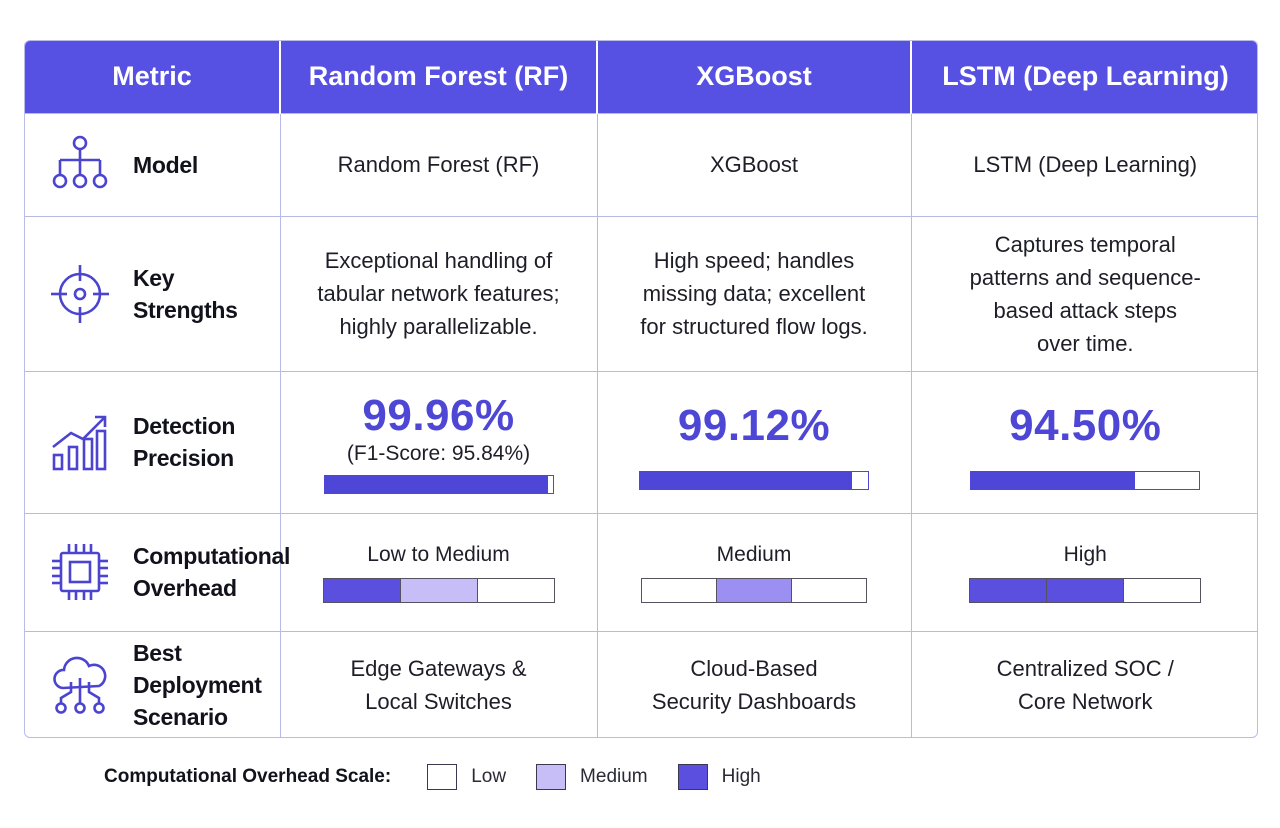 The height and width of the screenshot is (828, 1280). Describe the element at coordinates (1084, 571) in the screenshot. I see `lstm-overhead-cell: High` at that location.